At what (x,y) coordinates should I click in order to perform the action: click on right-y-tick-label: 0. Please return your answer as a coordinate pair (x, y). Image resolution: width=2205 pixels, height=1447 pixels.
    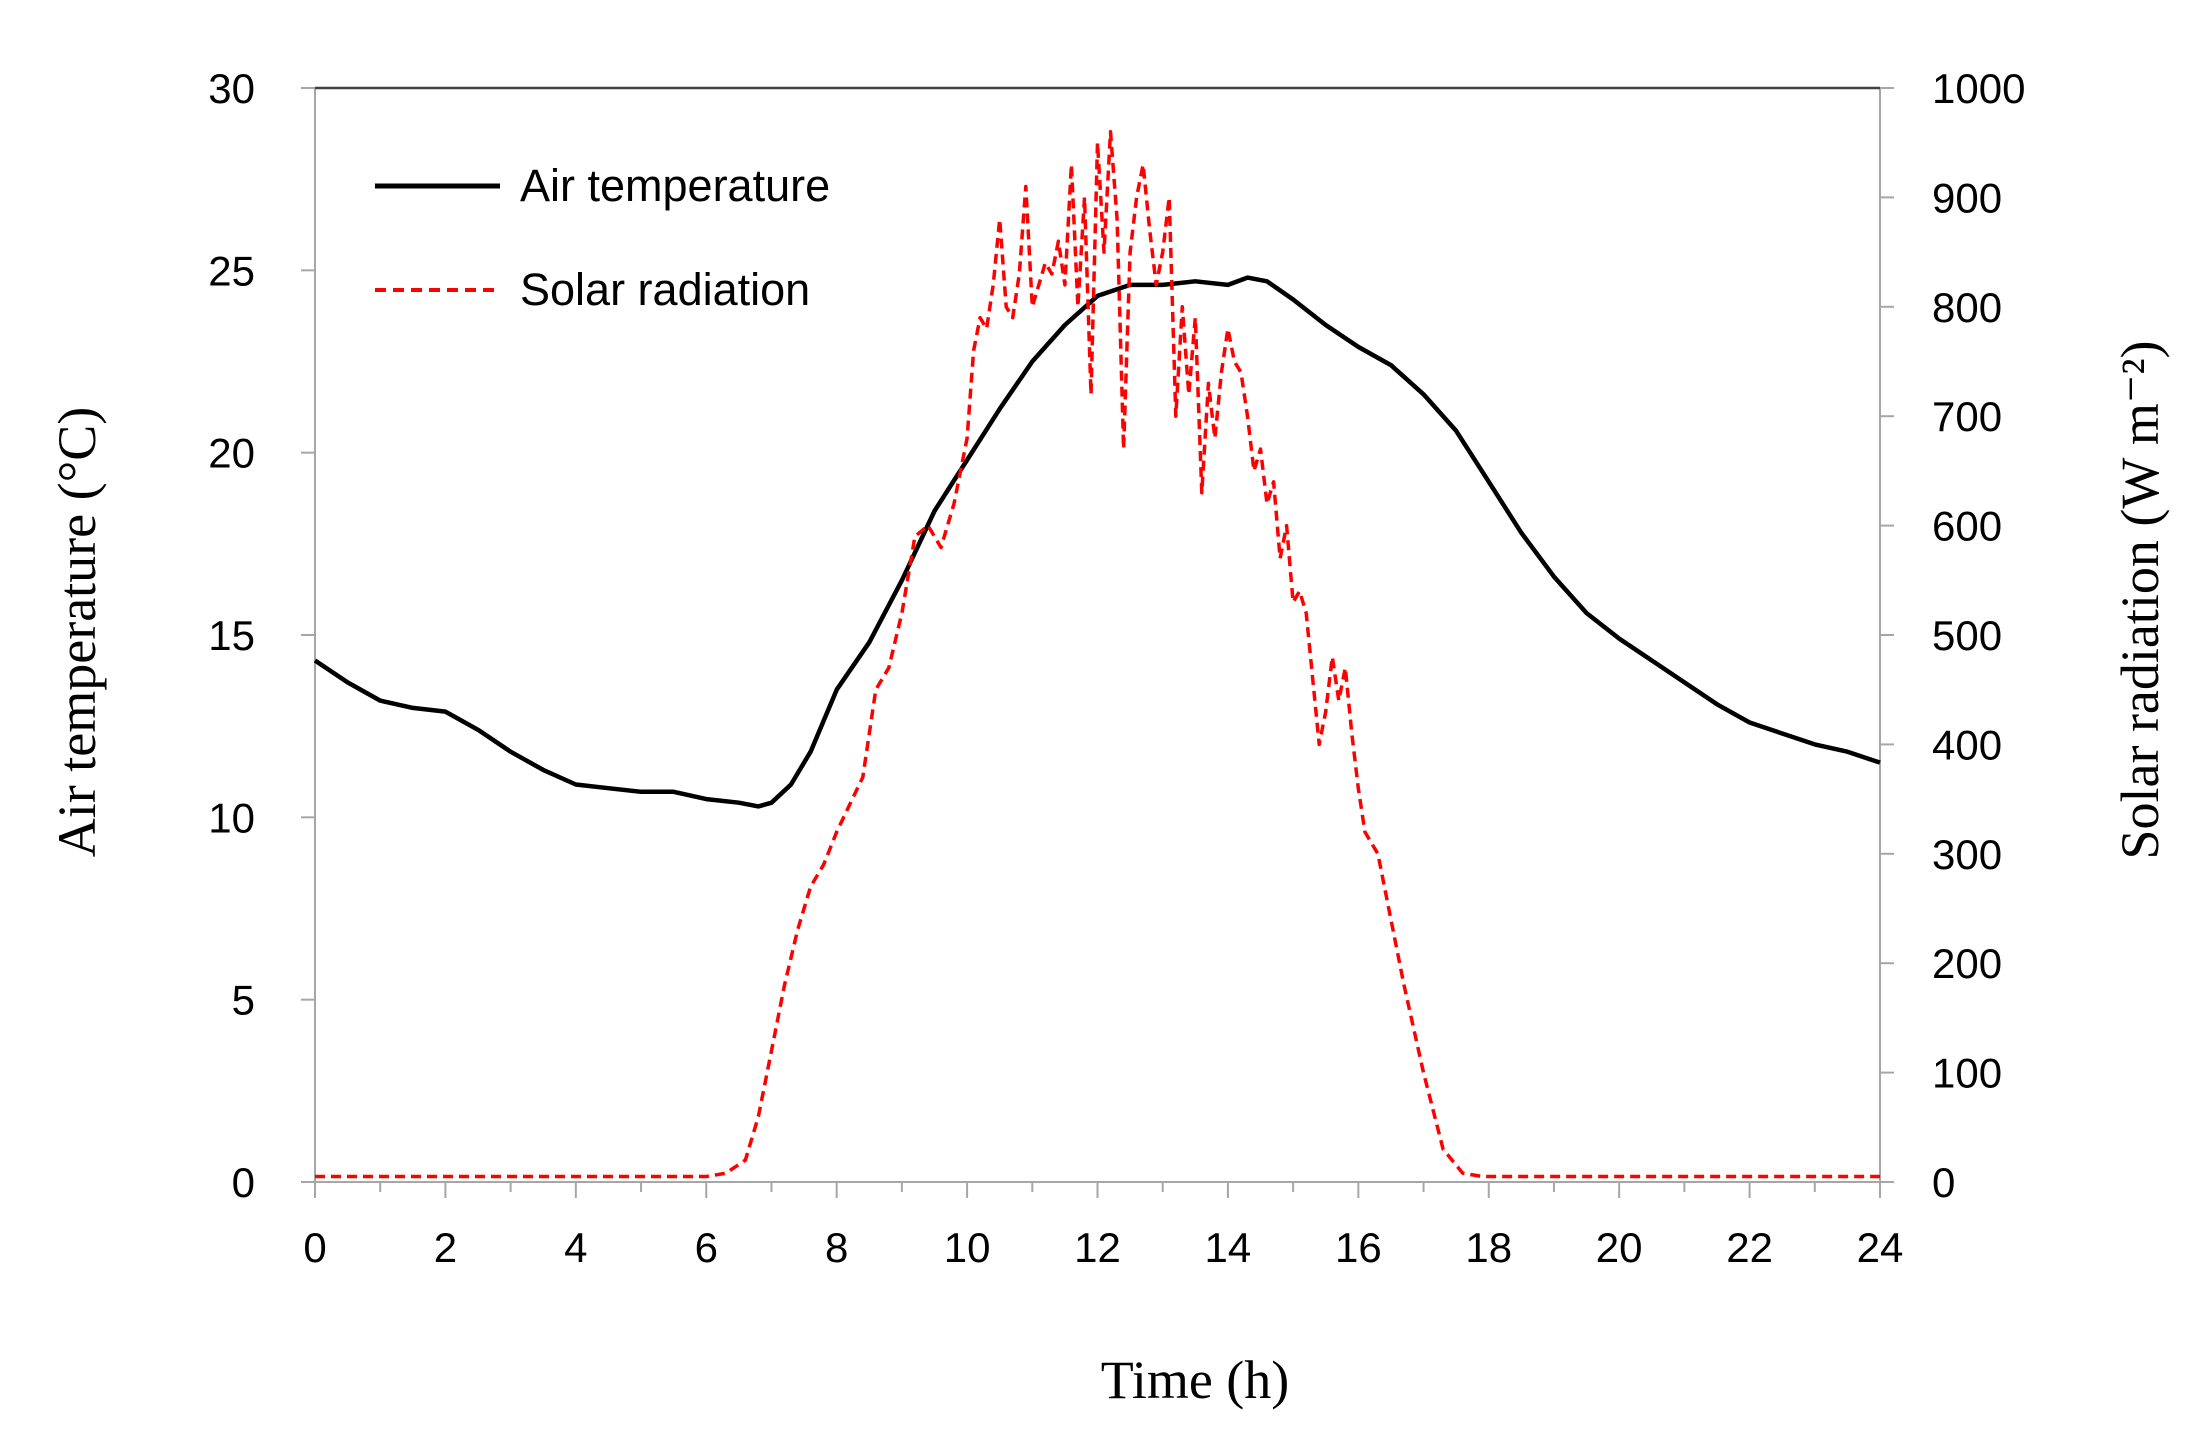
    Looking at the image, I should click on (1943, 1182).